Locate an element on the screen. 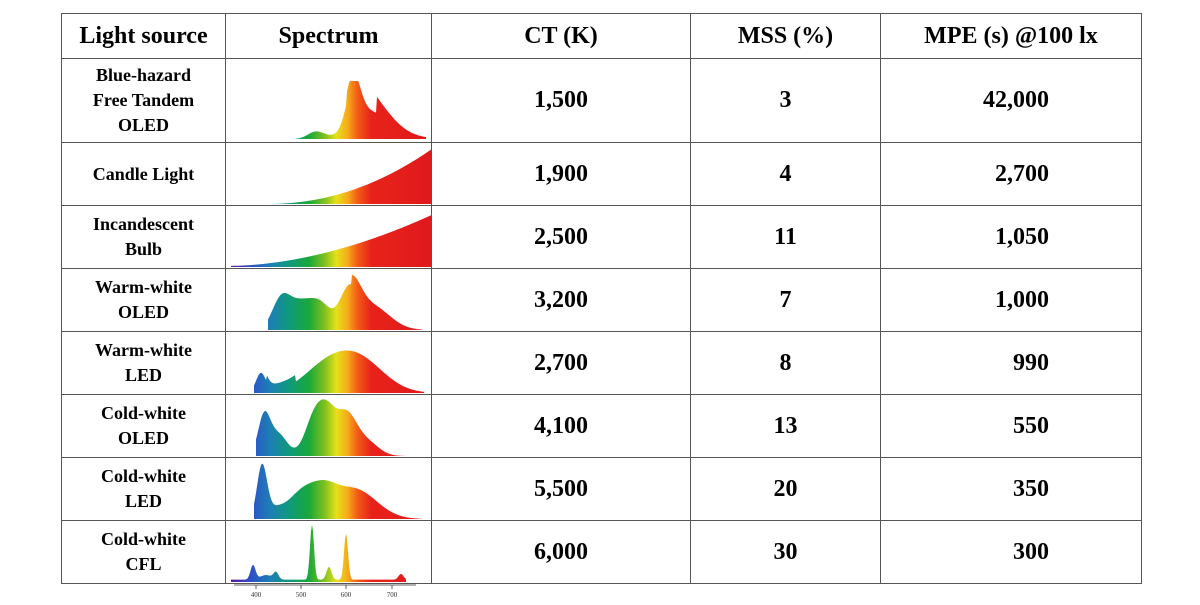 This screenshot has width=1200, height=605. ct-value: 2,500 is located at coordinates (561, 237).